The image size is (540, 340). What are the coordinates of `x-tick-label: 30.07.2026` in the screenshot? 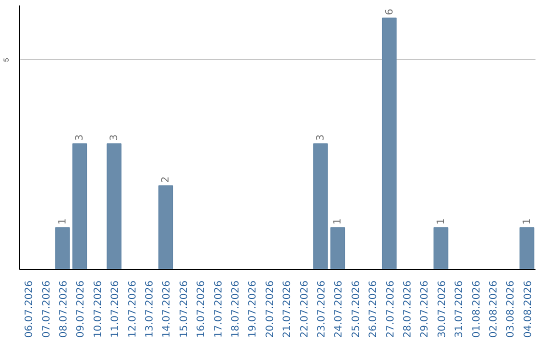 It's located at (442, 309).